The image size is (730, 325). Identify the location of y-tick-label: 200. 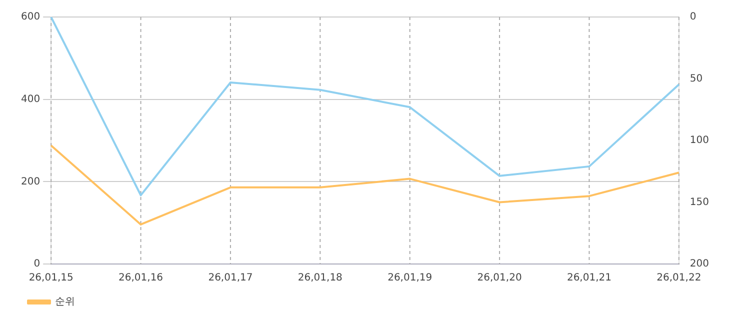
(30, 182).